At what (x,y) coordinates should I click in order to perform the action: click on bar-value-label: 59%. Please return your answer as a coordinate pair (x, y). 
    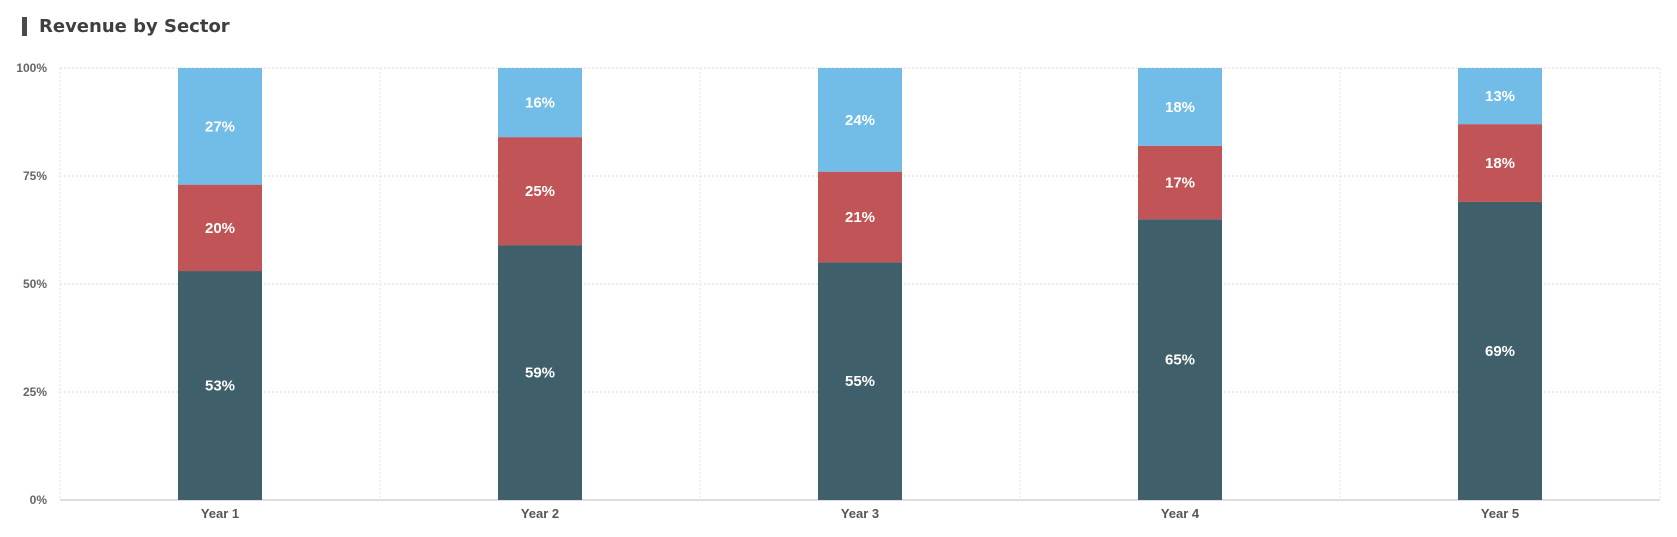
    Looking at the image, I should click on (540, 373).